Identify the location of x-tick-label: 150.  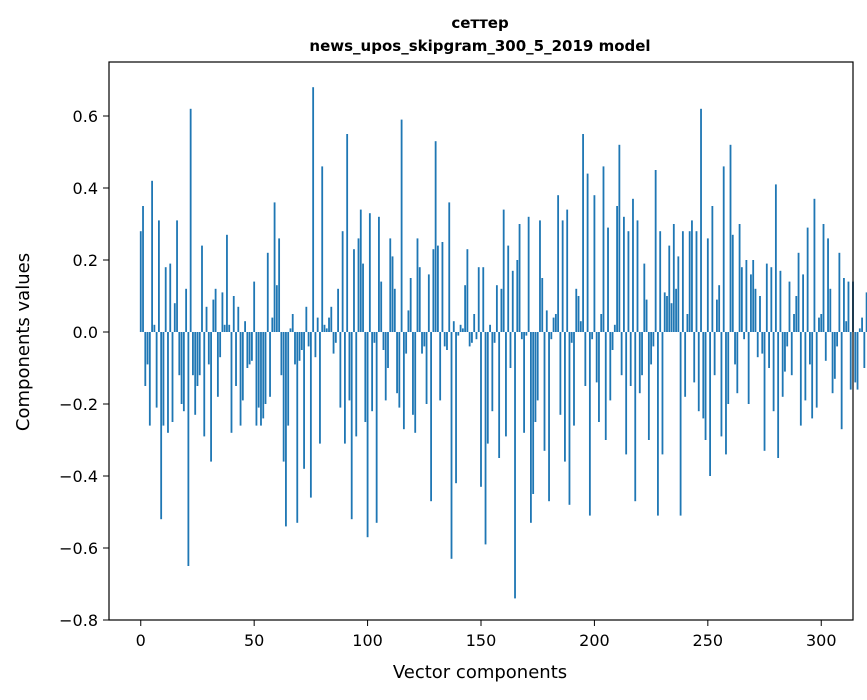
(481, 640).